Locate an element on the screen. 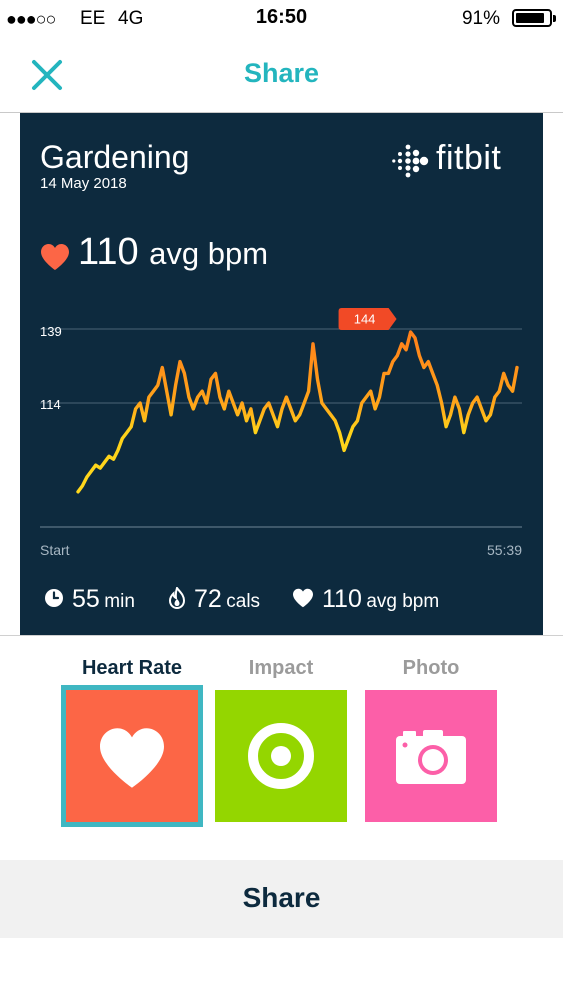 The height and width of the screenshot is (999, 563). battery-percent: 91% is located at coordinates (480, 18).